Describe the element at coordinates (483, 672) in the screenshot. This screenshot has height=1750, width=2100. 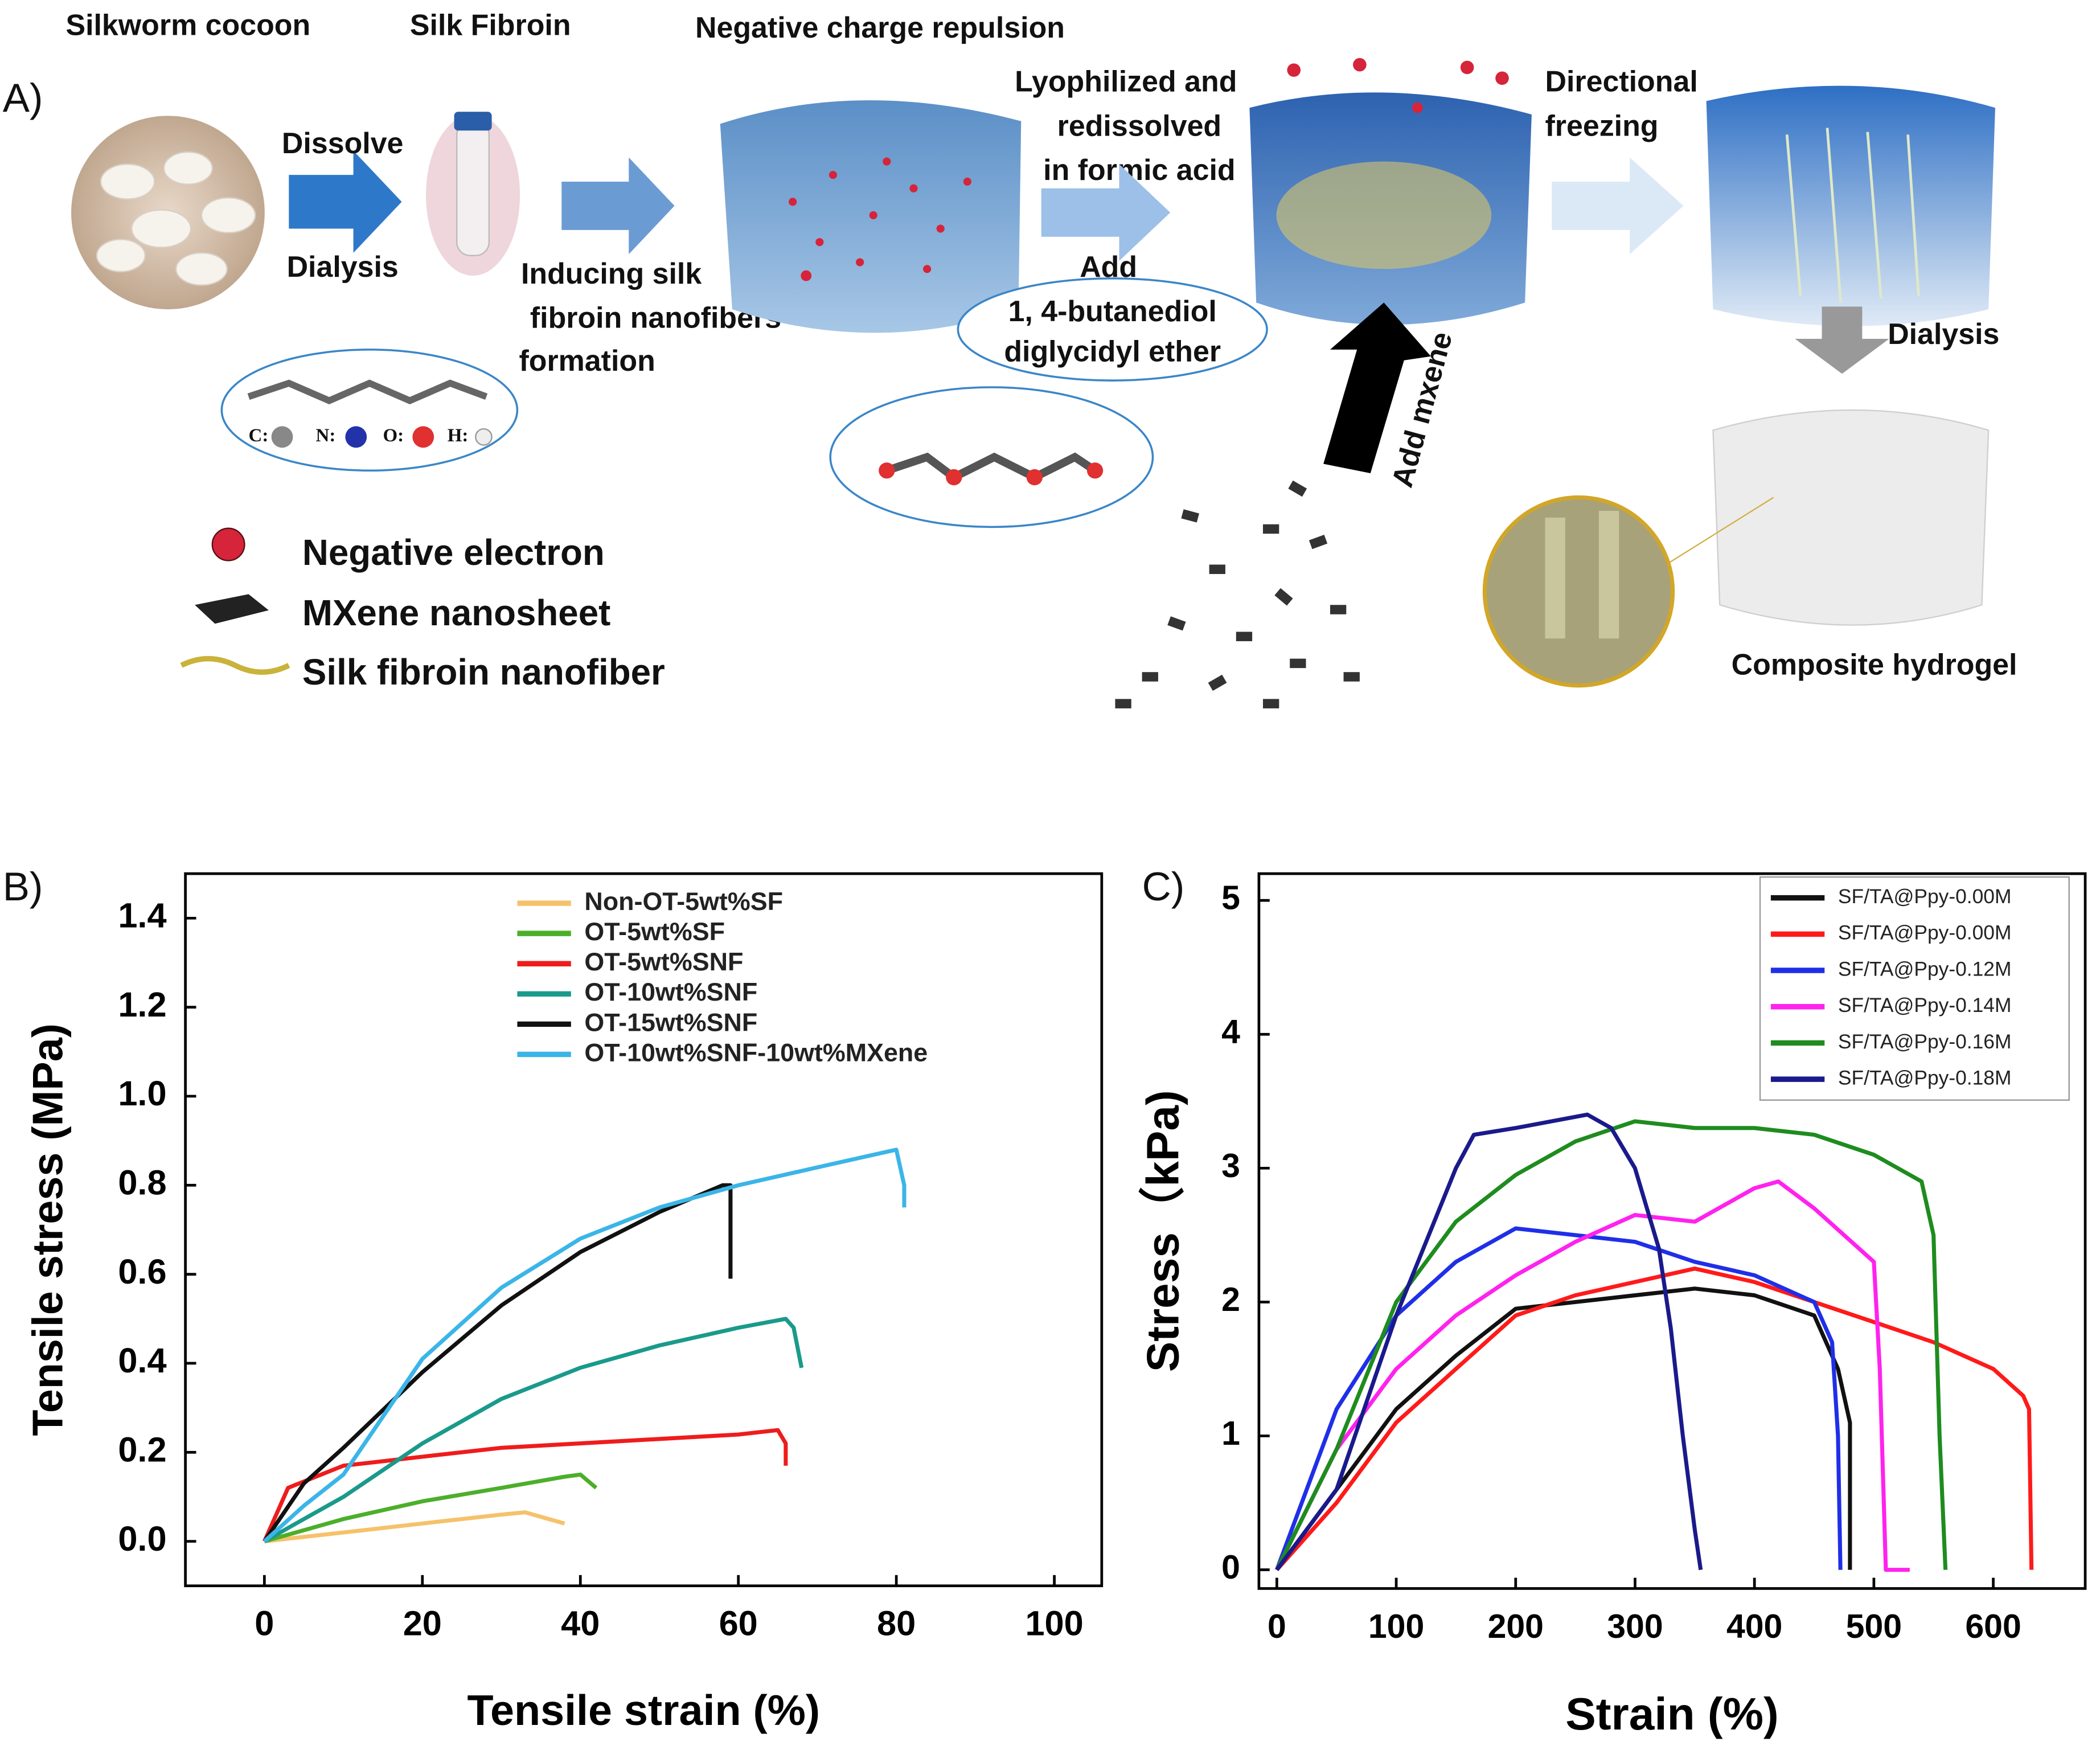
I see `legend-label: Silk fibroin nanofiber` at that location.